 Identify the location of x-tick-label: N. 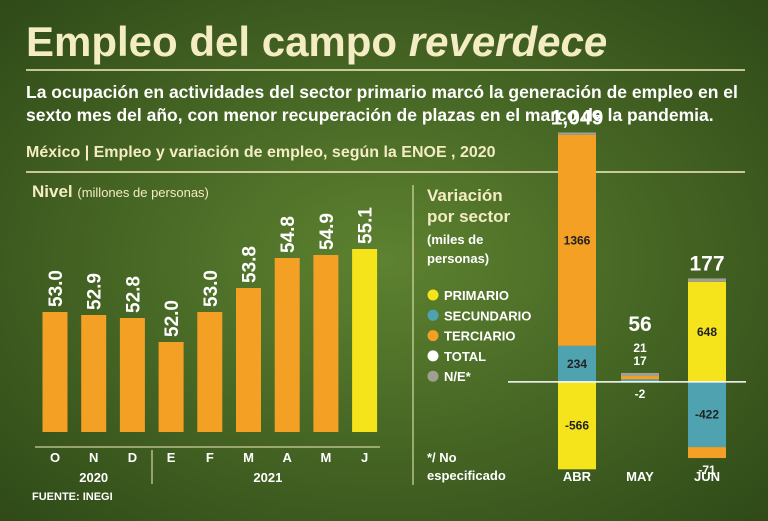
(93, 457).